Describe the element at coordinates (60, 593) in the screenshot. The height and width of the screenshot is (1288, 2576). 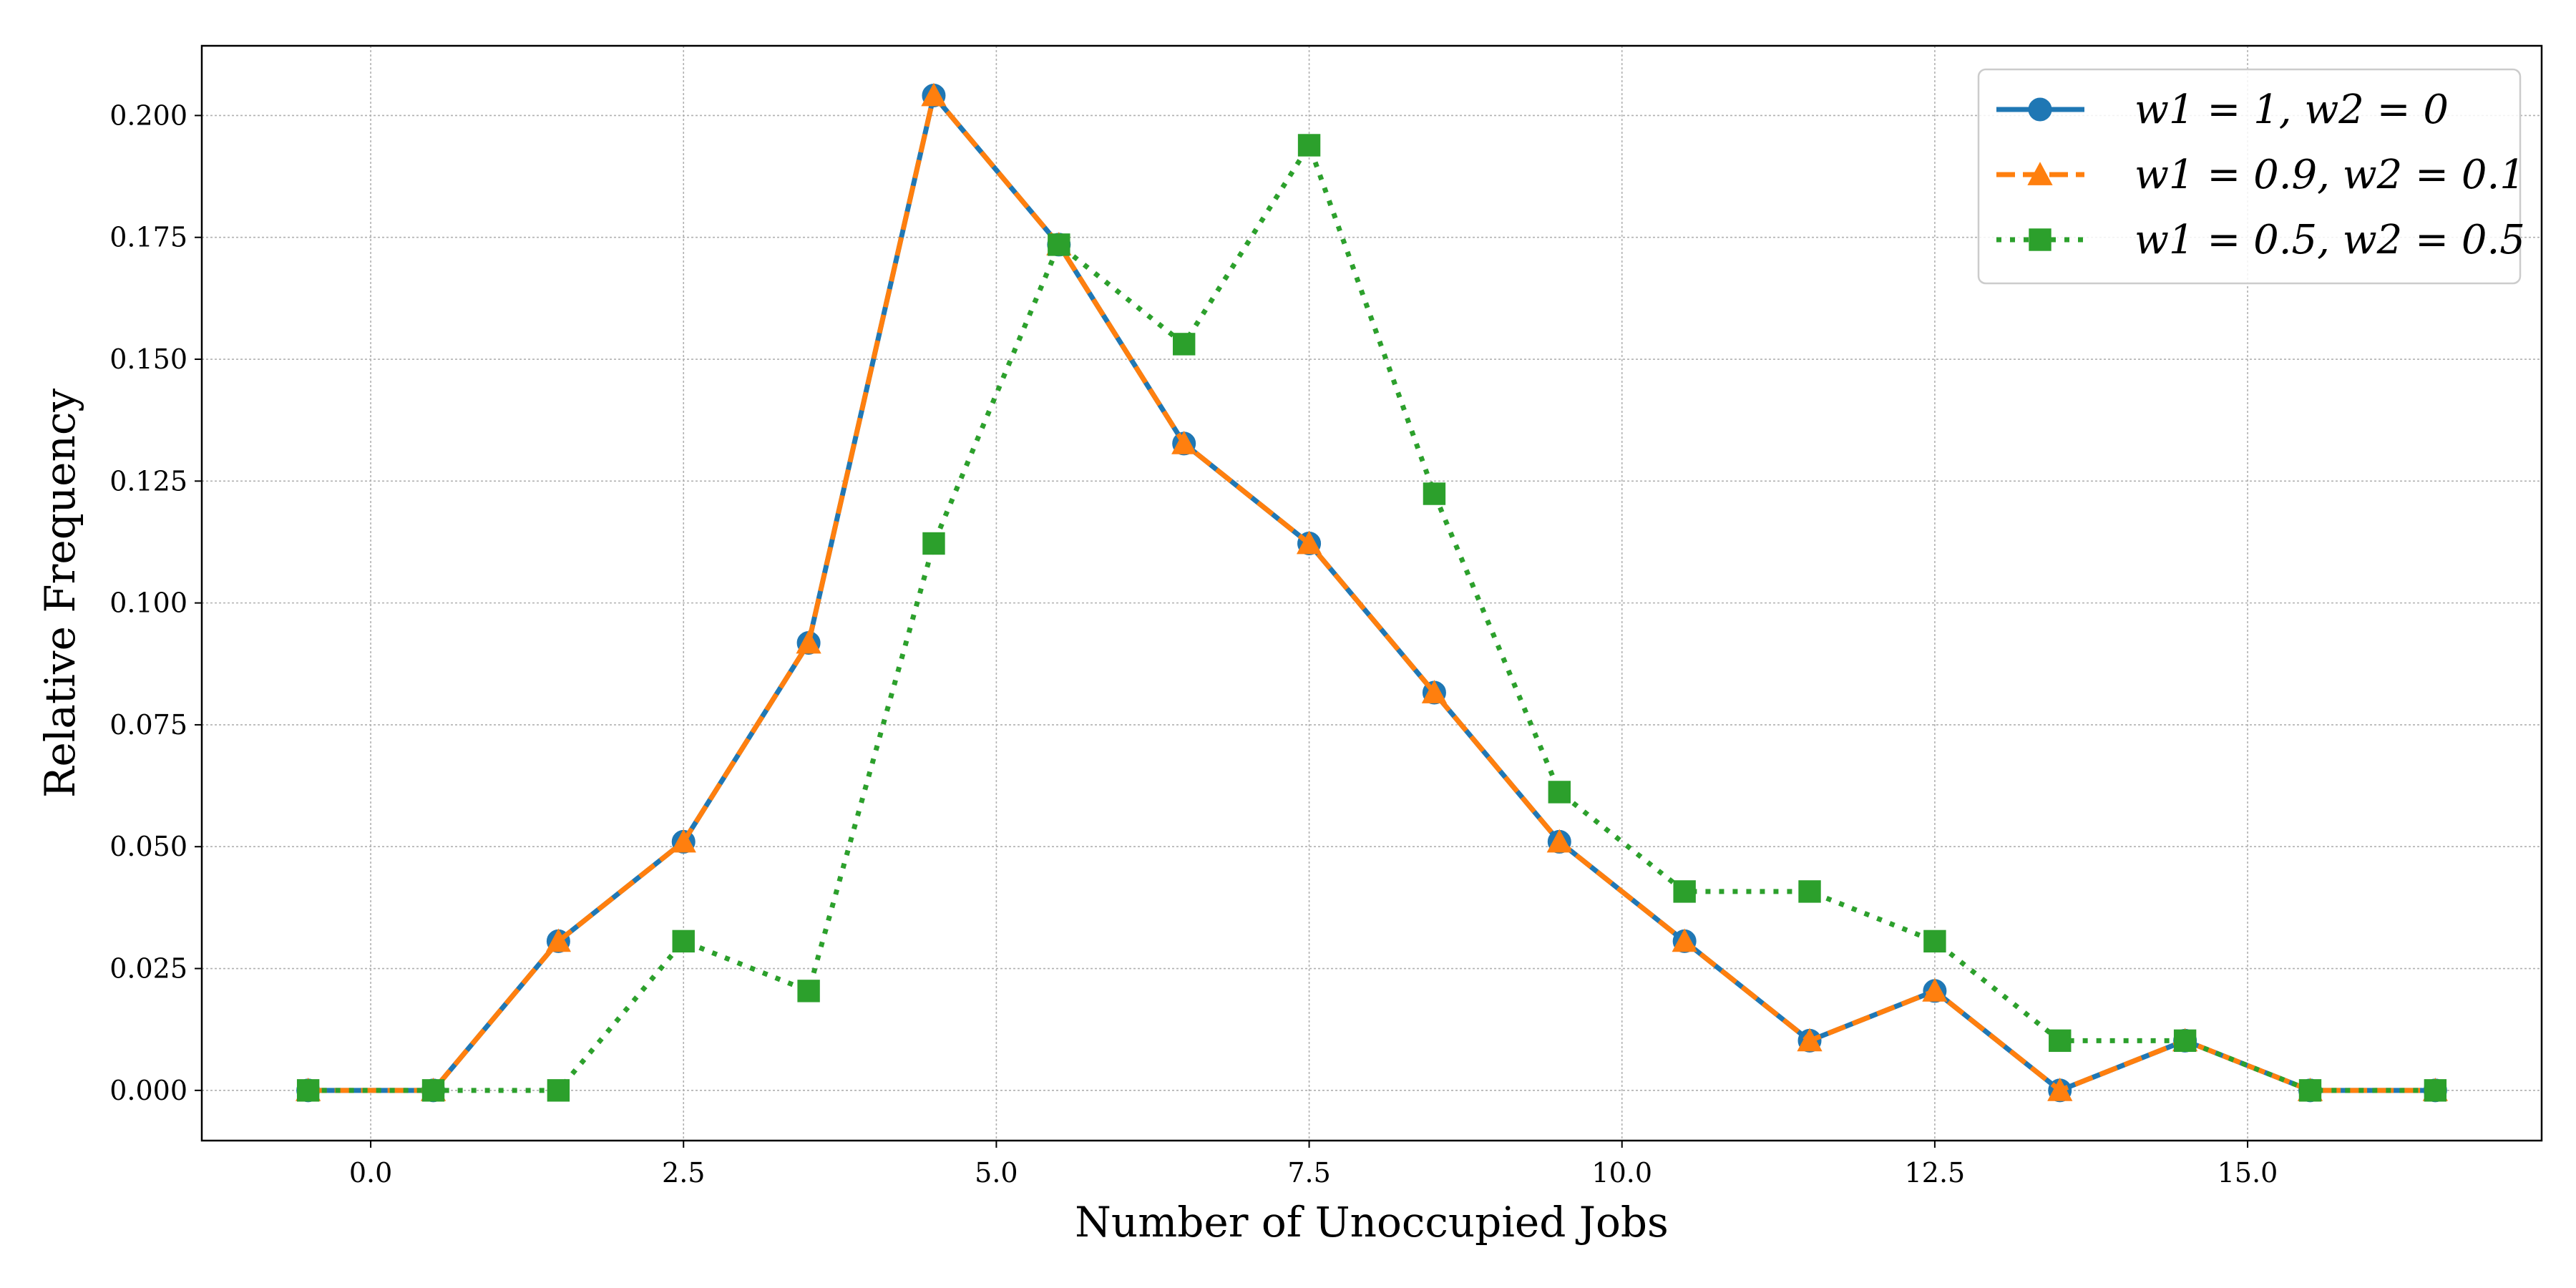
I see `y-axis-title: Relative Frequency` at that location.